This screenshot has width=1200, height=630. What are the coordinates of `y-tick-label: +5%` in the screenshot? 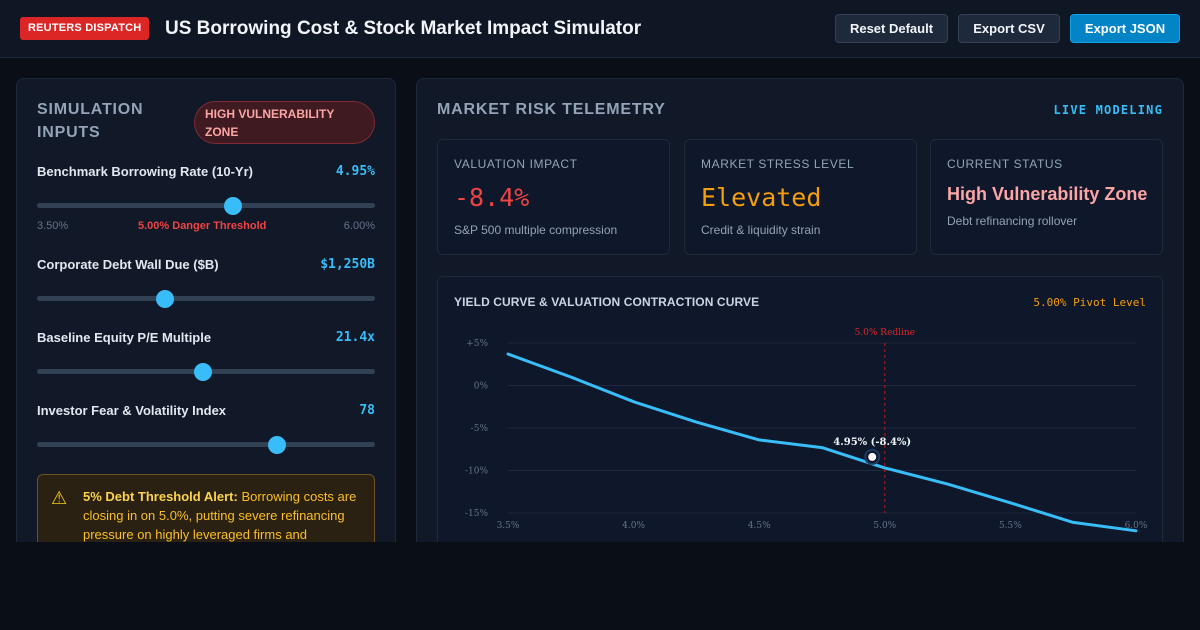 It's located at (477, 344).